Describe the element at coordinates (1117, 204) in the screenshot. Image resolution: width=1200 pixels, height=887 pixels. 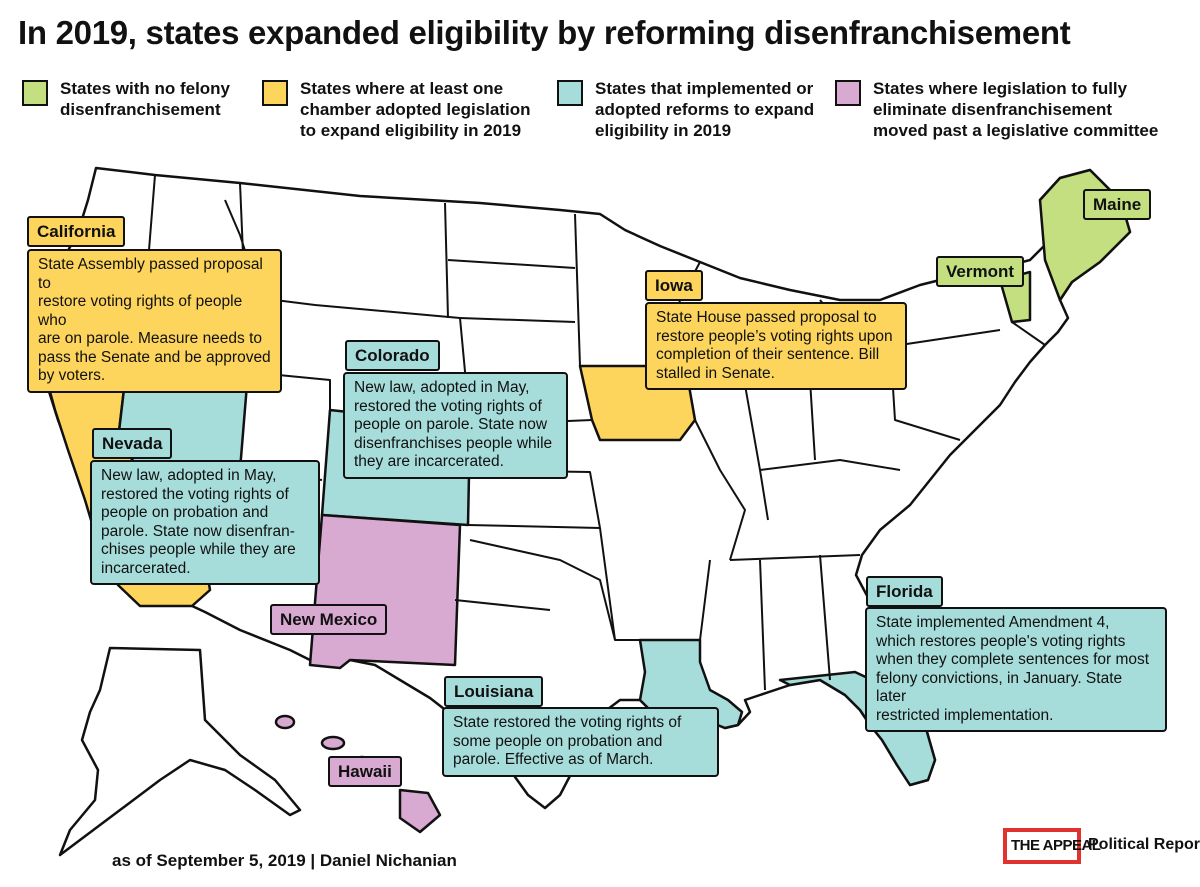
I see `label-maine: Maine` at that location.